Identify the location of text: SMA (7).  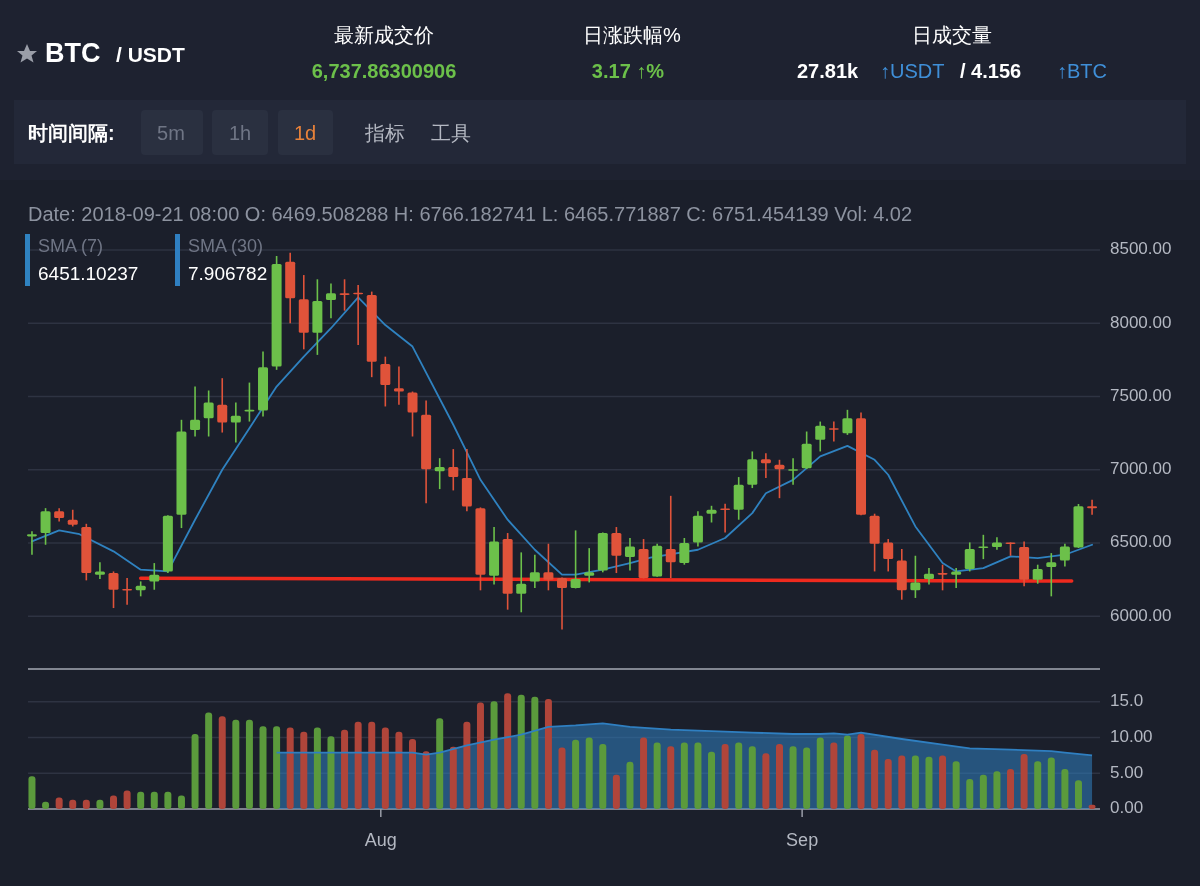
(71, 246).